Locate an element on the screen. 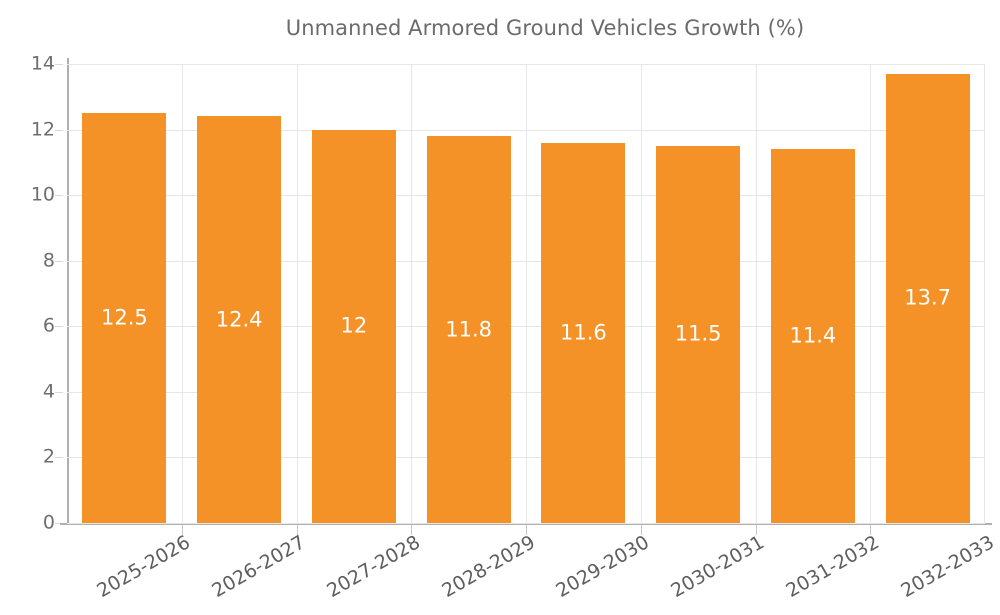  x-axis-line is located at coordinates (526, 524).